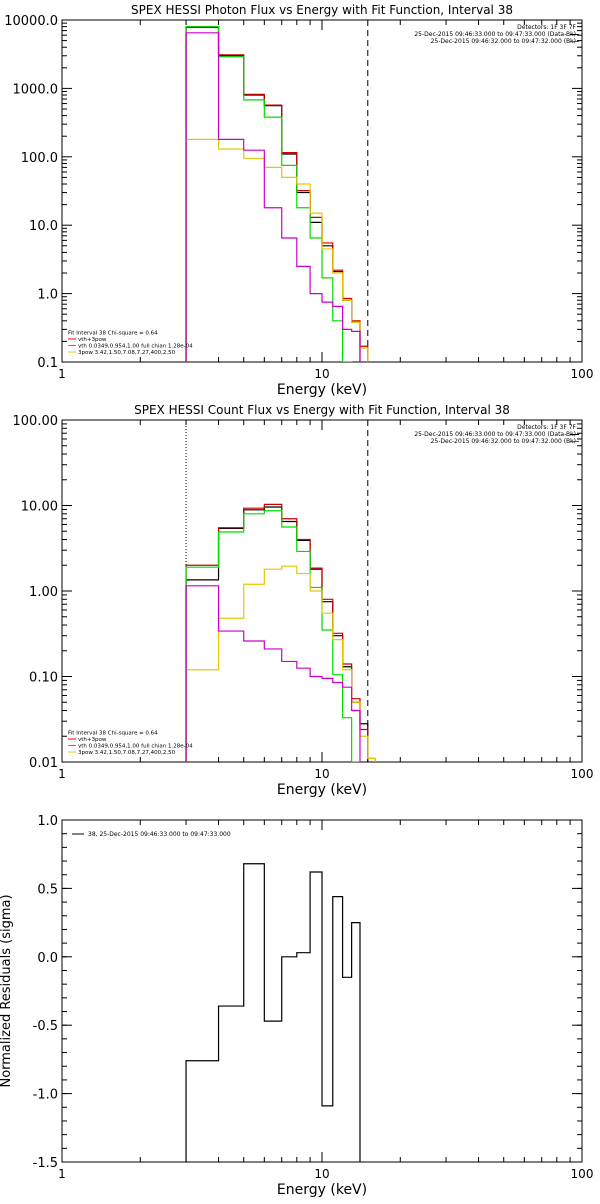  I want to click on y-tick-label: 0.01, so click(43, 763).